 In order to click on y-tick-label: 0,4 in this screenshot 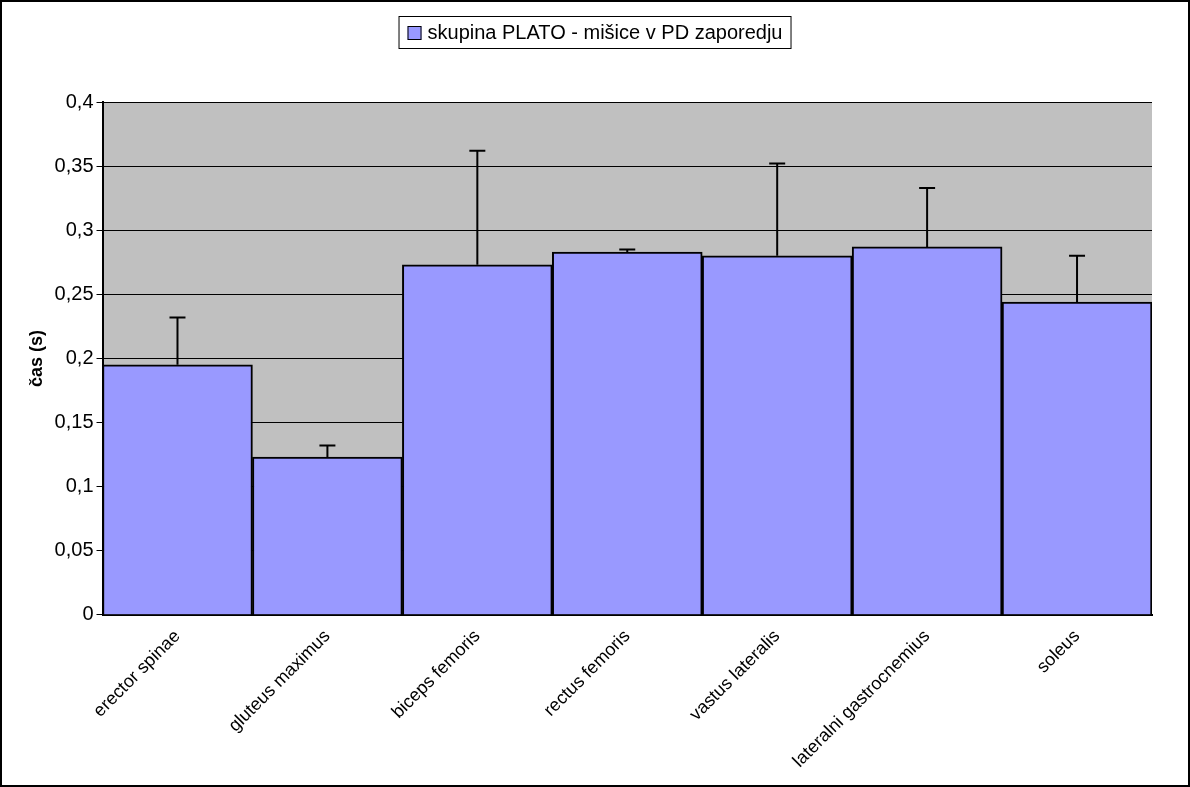, I will do `click(79, 100)`.